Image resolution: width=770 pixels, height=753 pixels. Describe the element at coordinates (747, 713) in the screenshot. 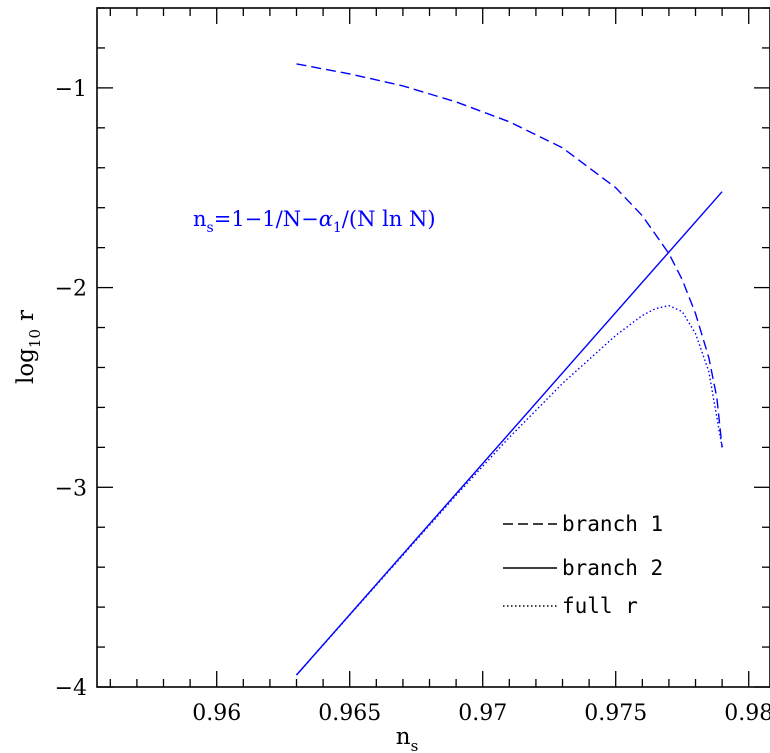

I see `x-tick-label: 0.98` at that location.